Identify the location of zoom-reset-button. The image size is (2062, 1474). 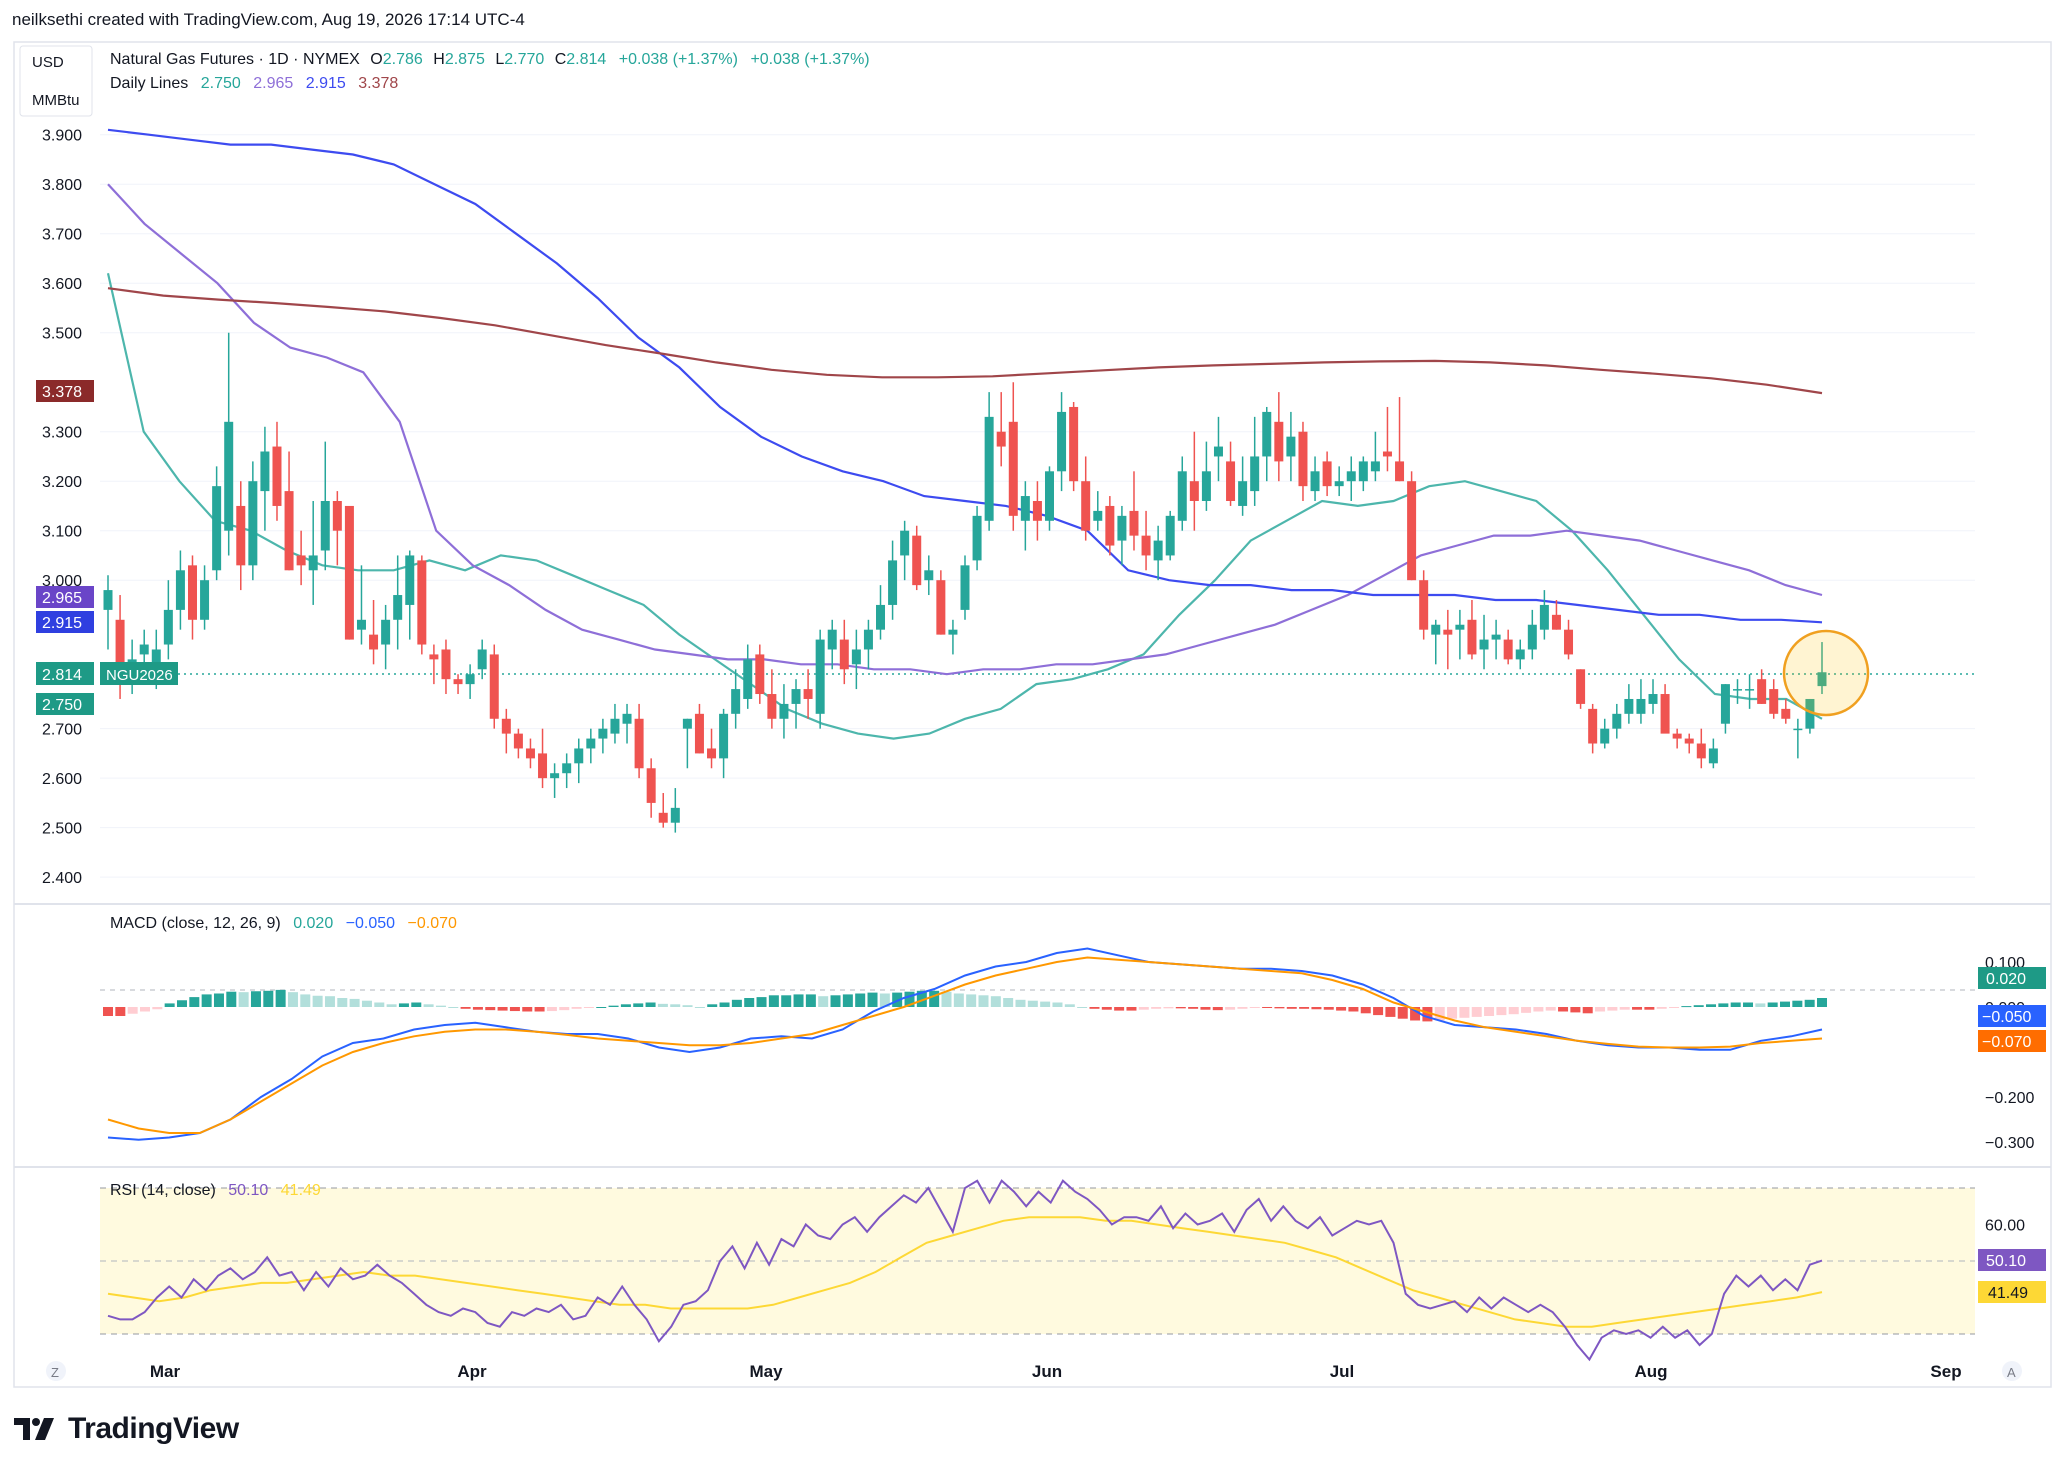
(56, 1371).